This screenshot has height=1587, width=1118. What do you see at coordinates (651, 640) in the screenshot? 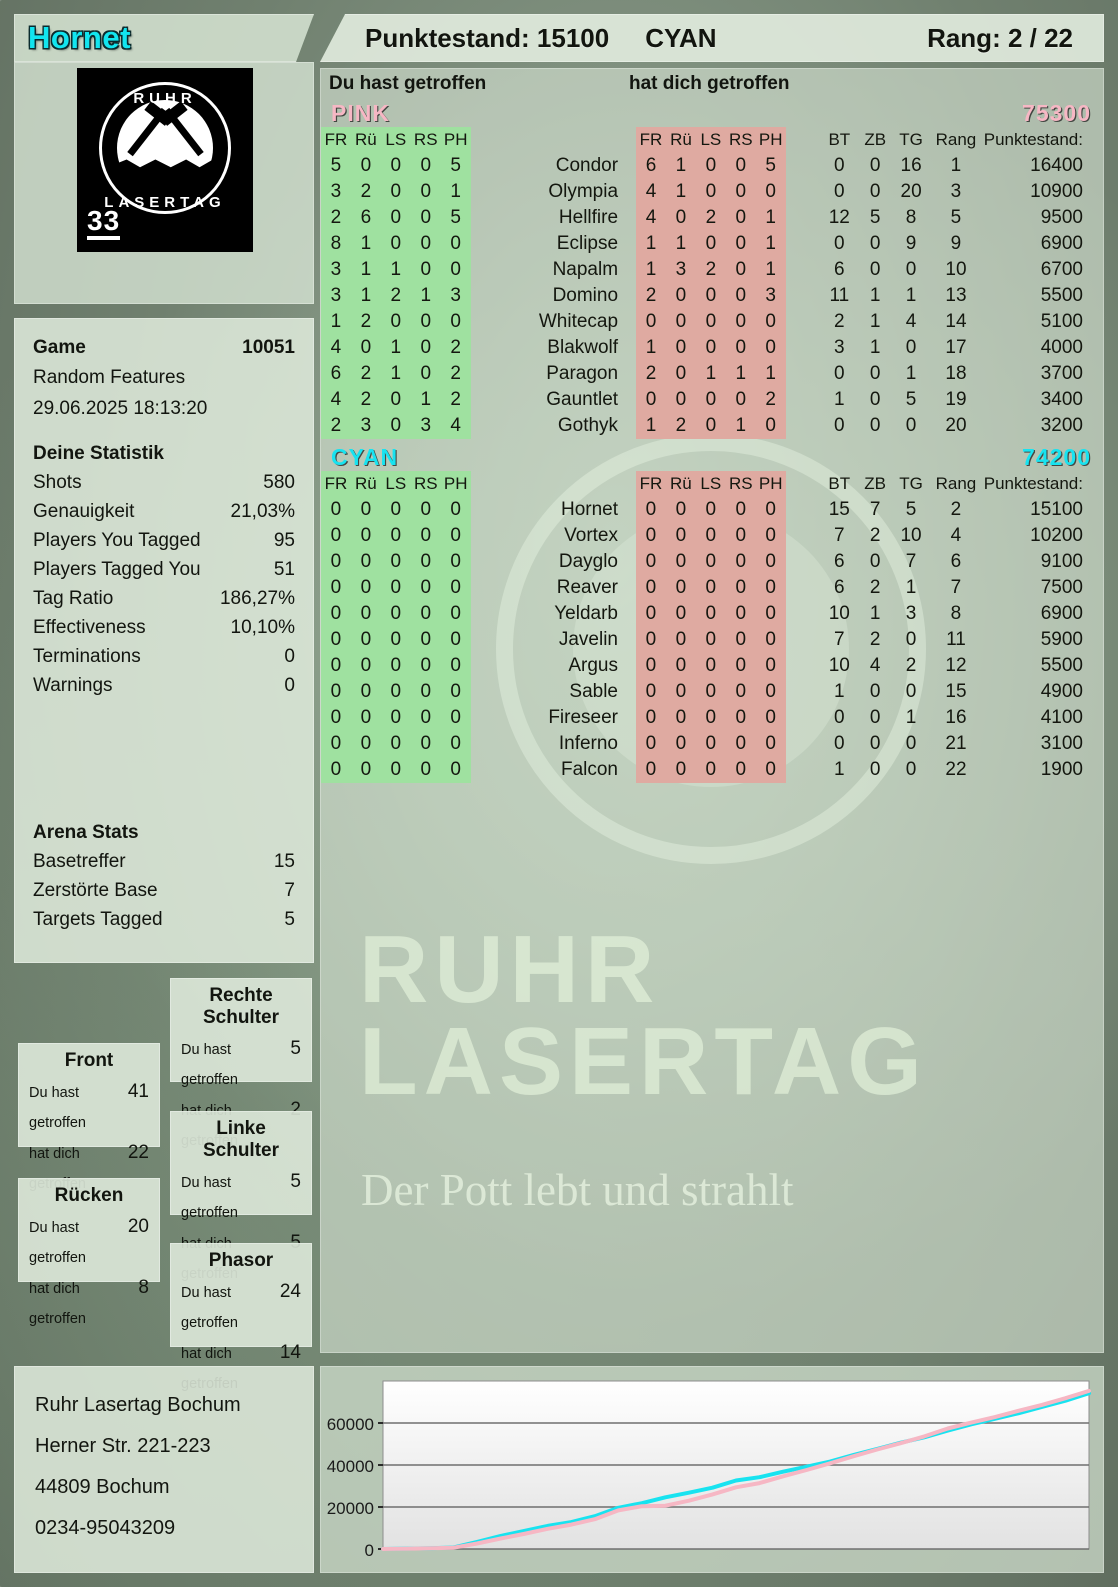
I see `cell-taken-FR: 0` at bounding box center [651, 640].